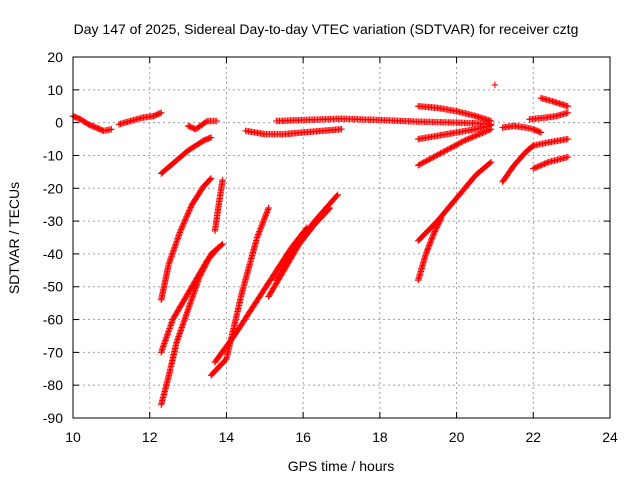 This screenshot has height=480, width=640. What do you see at coordinates (53, 155) in the screenshot?
I see `y-tick-label: -10` at bounding box center [53, 155].